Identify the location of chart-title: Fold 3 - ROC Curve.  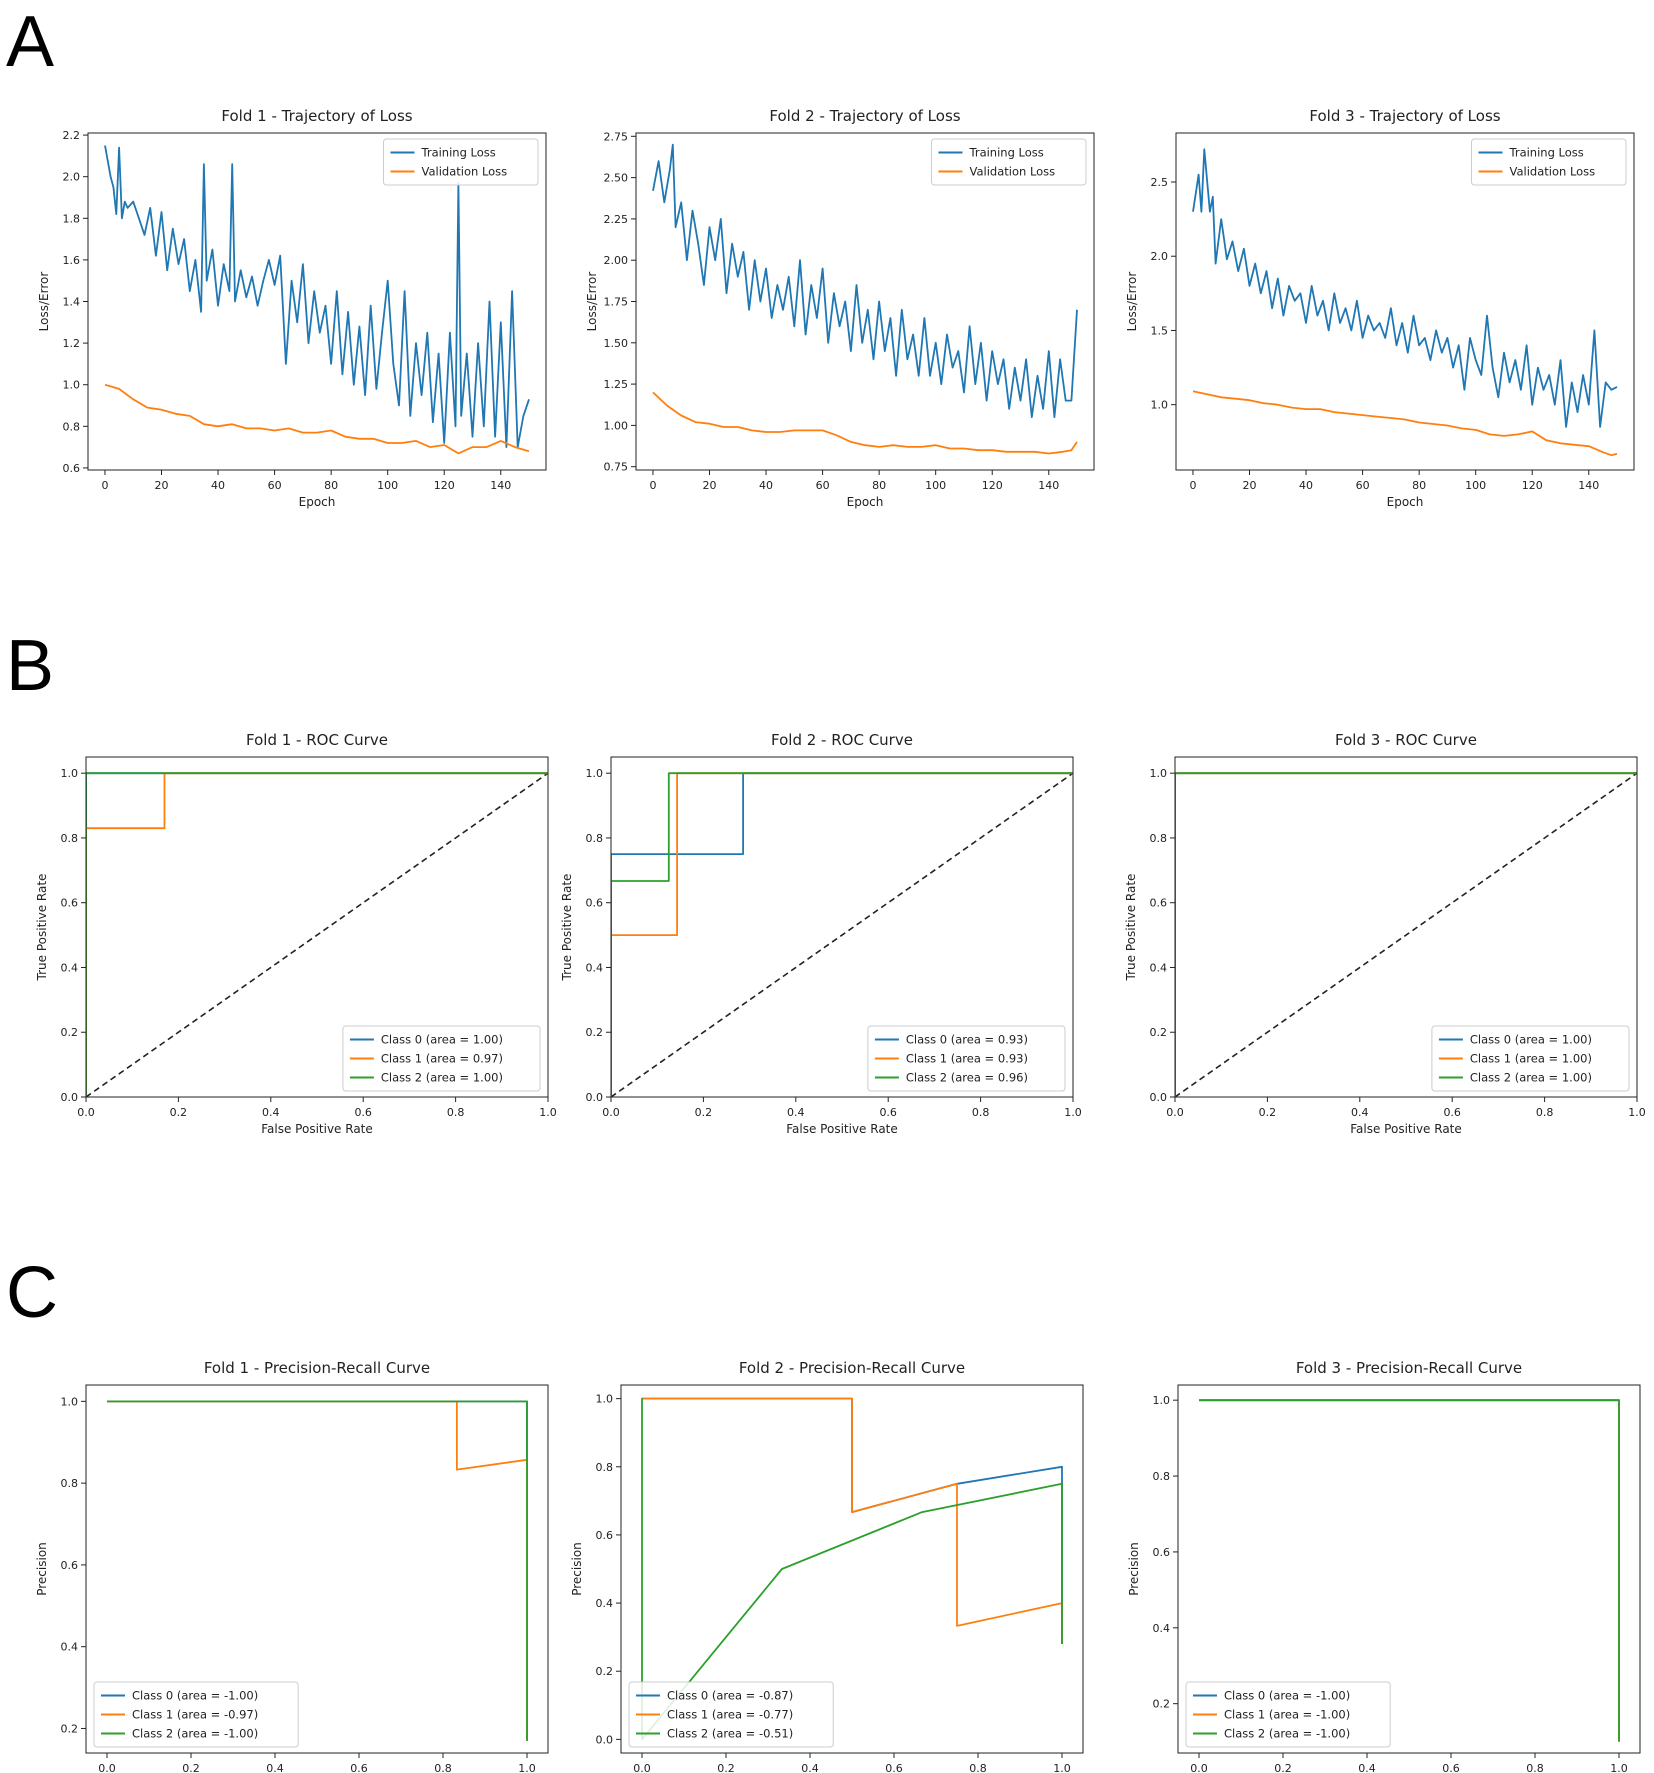
(1406, 740).